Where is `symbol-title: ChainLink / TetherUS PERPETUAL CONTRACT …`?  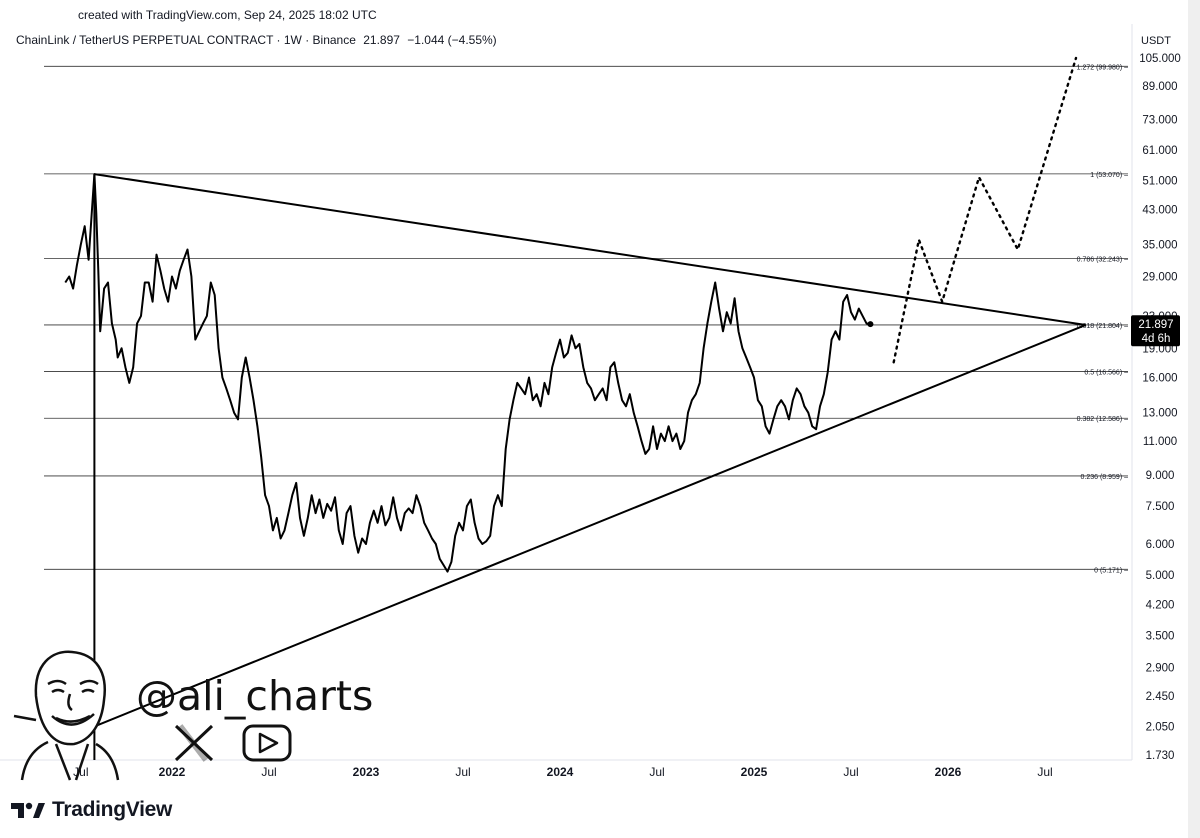
symbol-title: ChainLink / TetherUS PERPETUAL CONTRACT … is located at coordinates (186, 40).